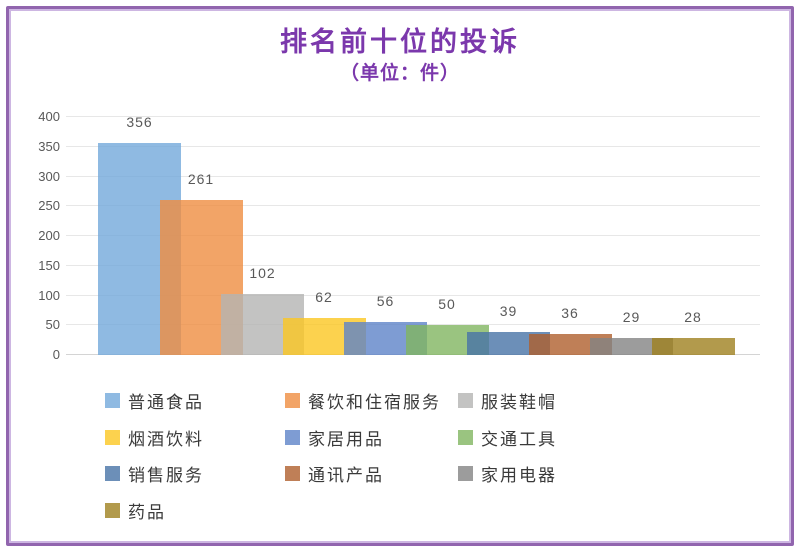 This screenshot has width=800, height=552. I want to click on legend-label: 家居用品, so click(346, 439).